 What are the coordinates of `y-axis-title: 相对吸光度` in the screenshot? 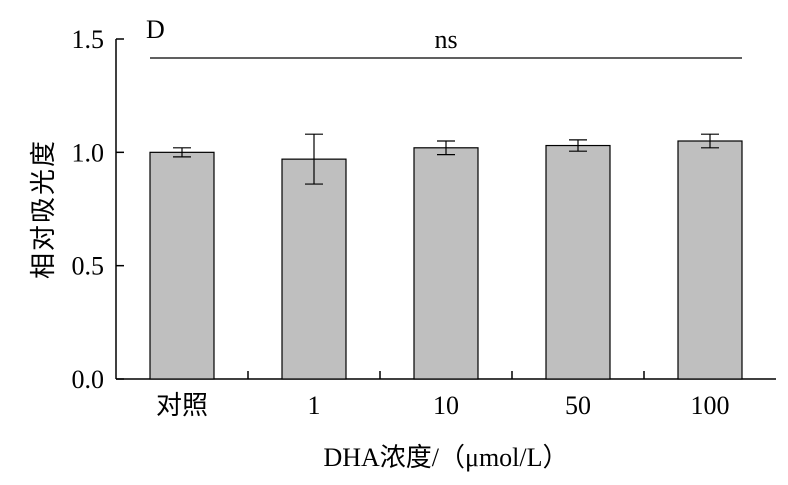 It's located at (43, 209).